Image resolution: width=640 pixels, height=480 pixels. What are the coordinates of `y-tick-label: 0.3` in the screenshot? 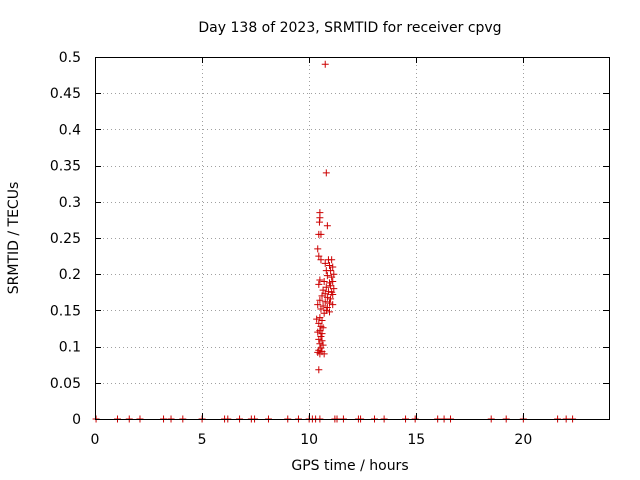 It's located at (70, 203).